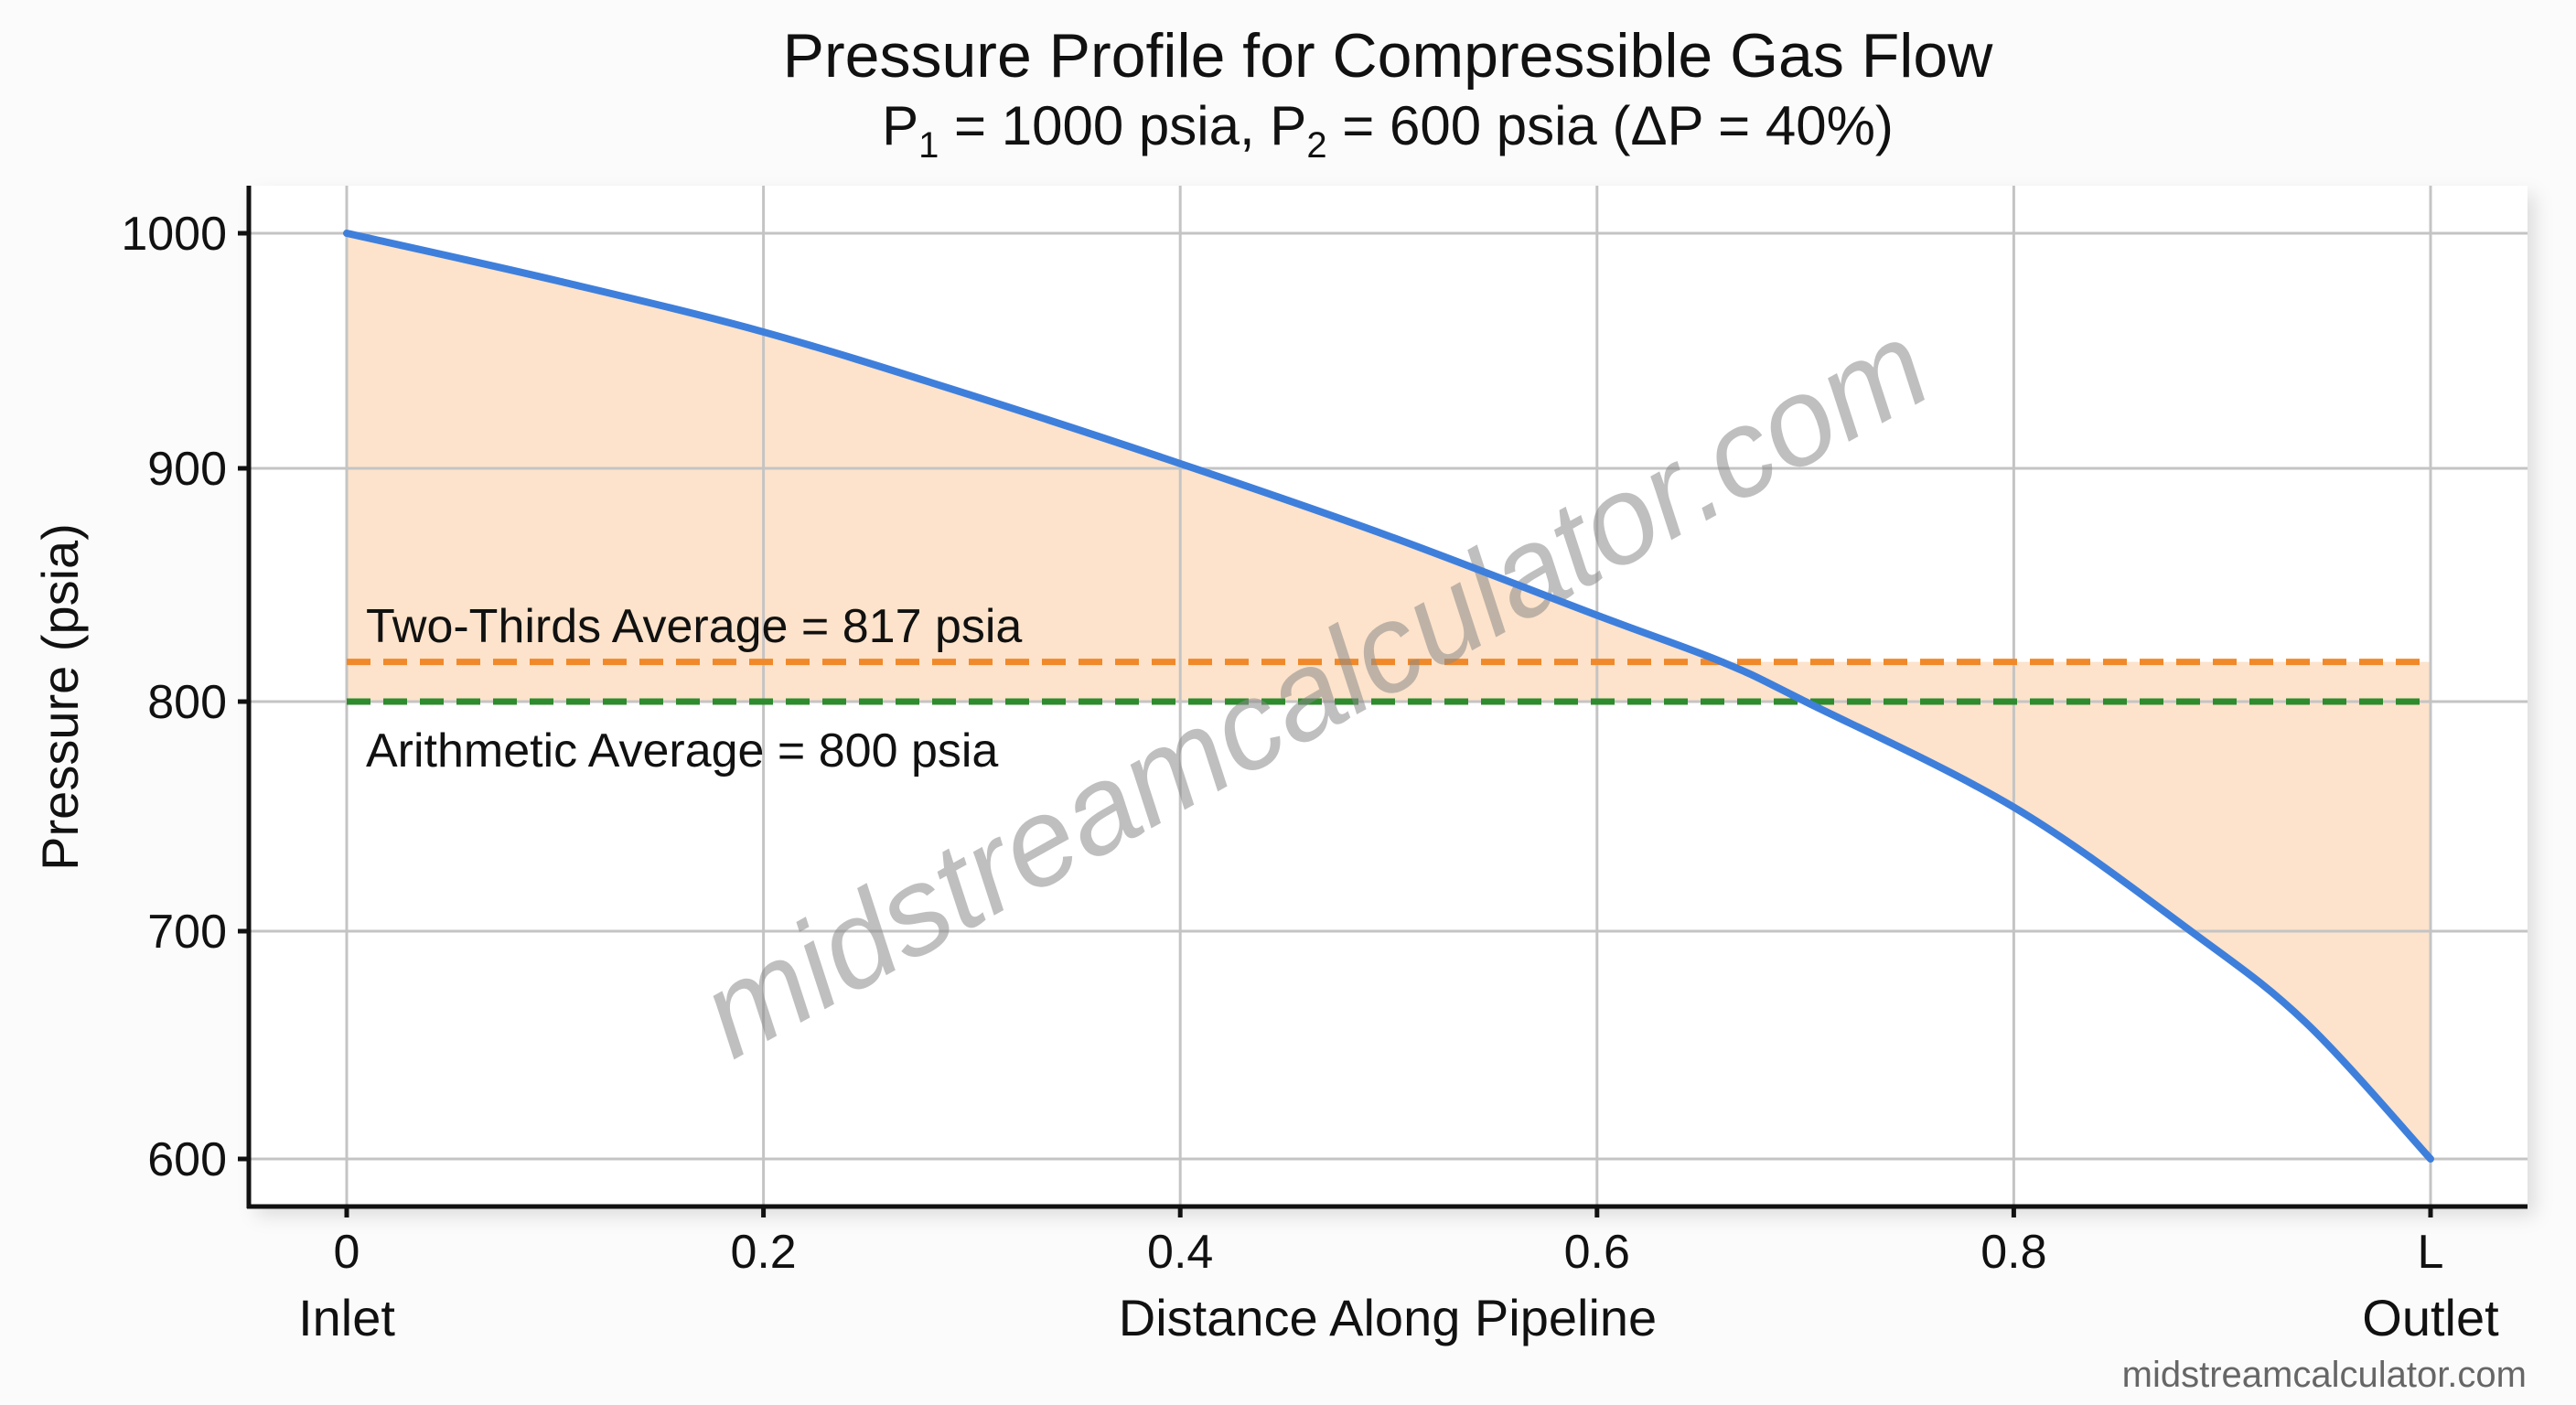  Describe the element at coordinates (187, 469) in the screenshot. I see `y-tick-label: 900` at that location.